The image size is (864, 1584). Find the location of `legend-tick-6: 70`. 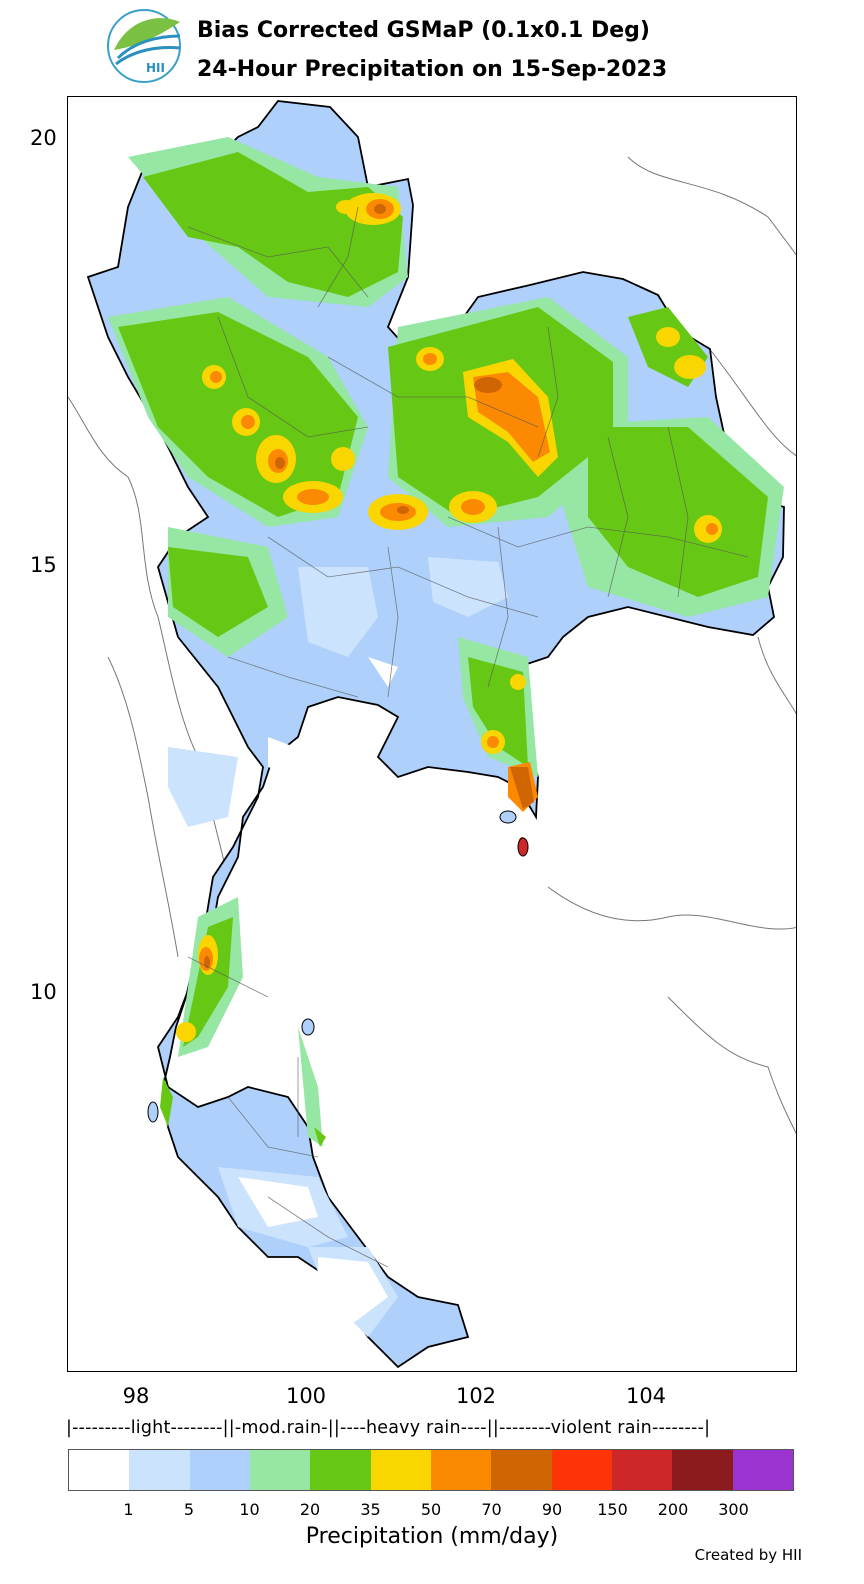

legend-tick-6: 70 is located at coordinates (491, 1509).